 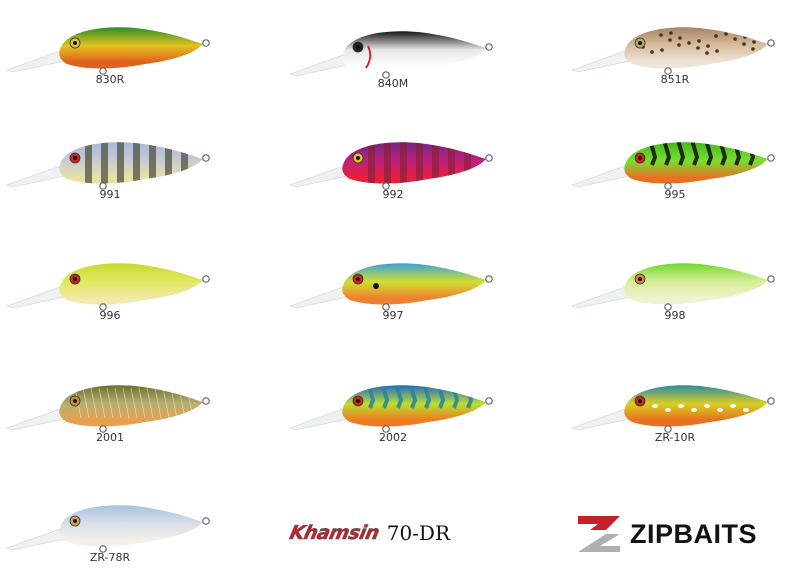 What do you see at coordinates (110, 194) in the screenshot?
I see `lure-color-code: 991` at bounding box center [110, 194].